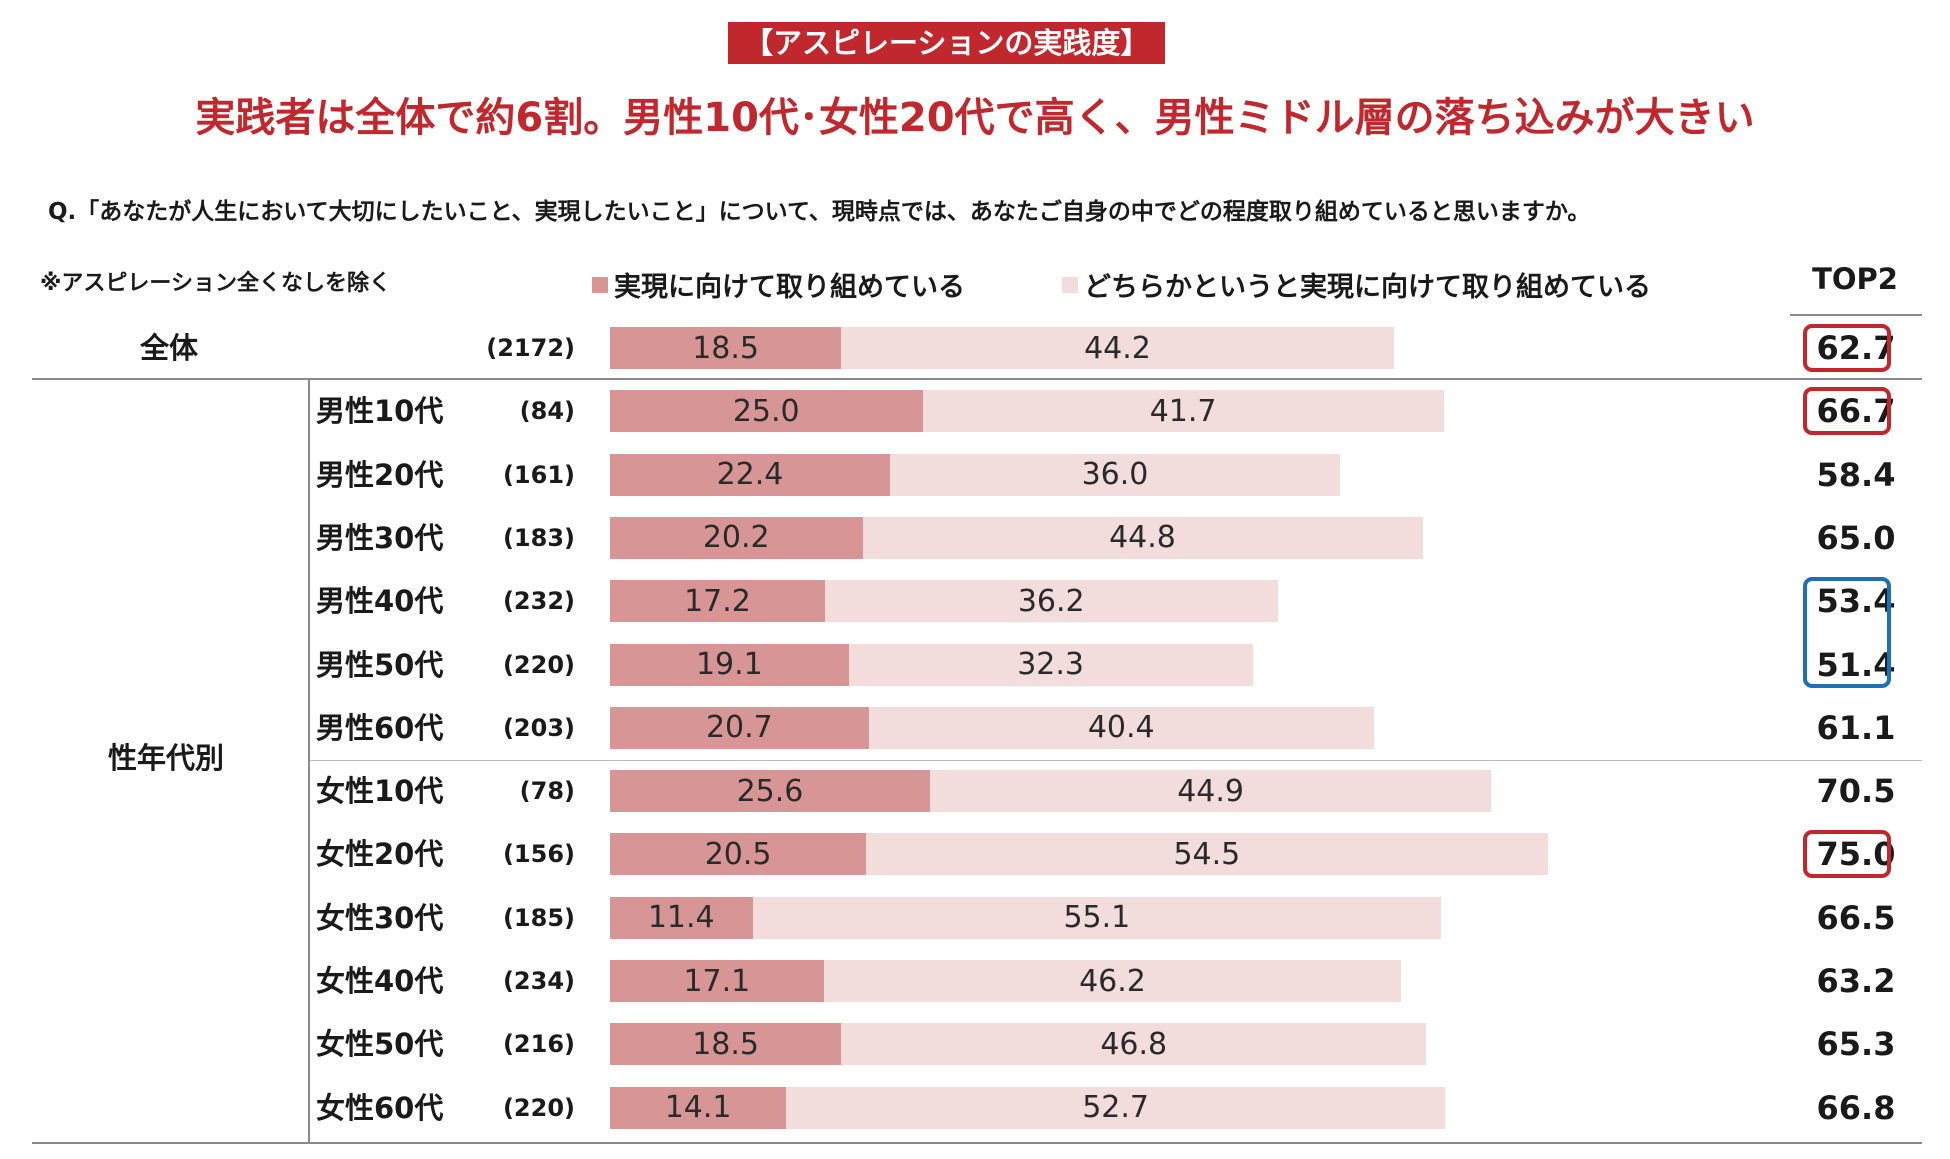 The image size is (1950, 1159). What do you see at coordinates (1142, 537) in the screenshot?
I see `bar-segment-series-2: 44.8` at bounding box center [1142, 537].